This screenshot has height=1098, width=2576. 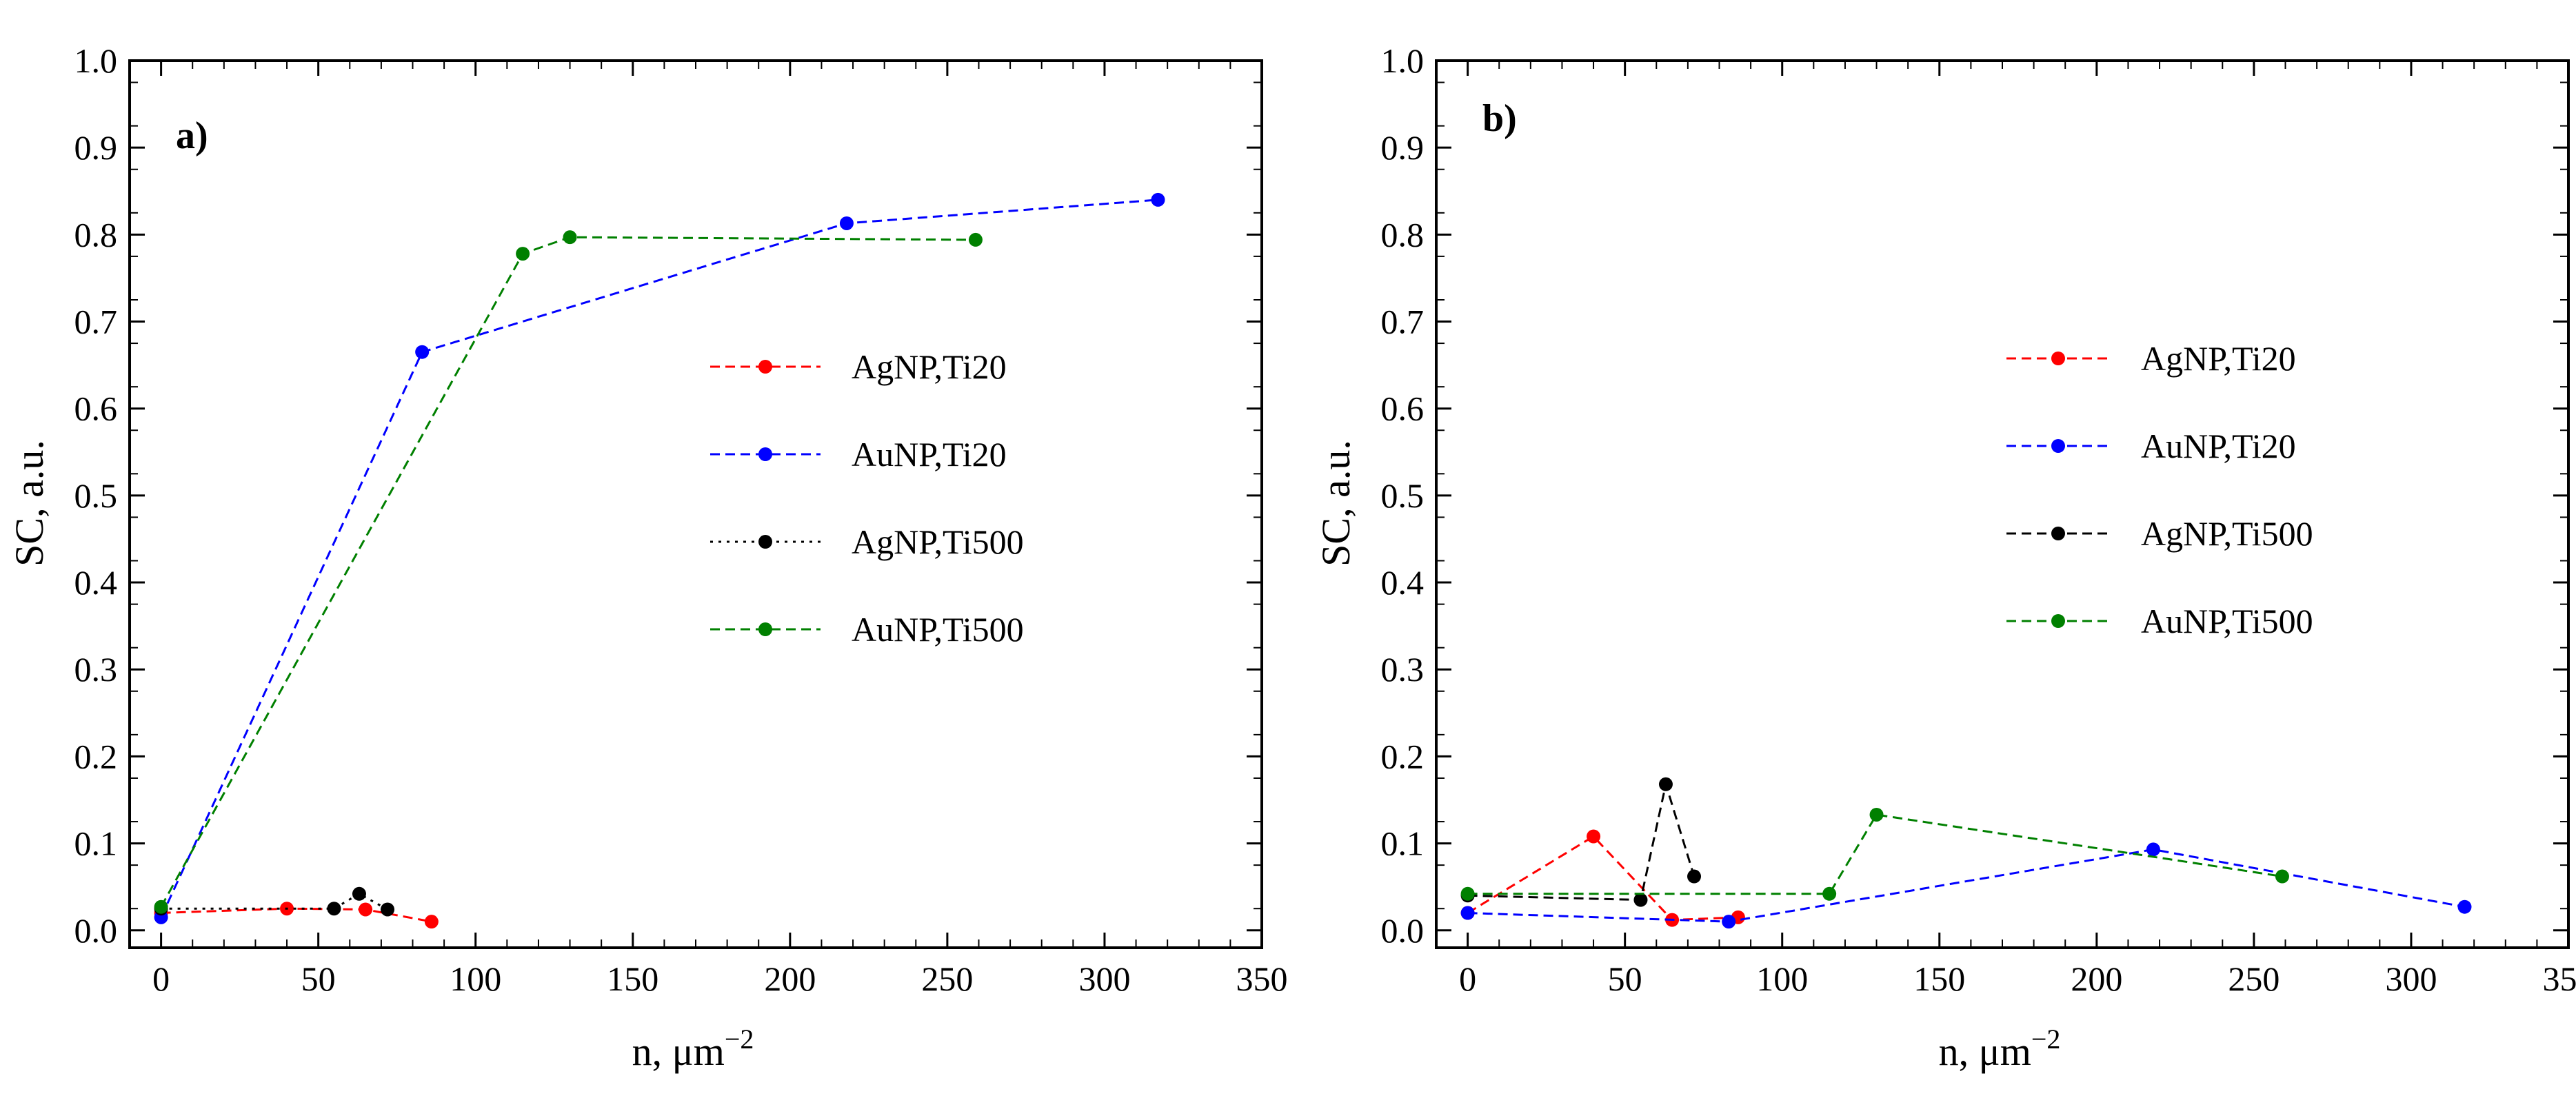 I want to click on panel-label: a), so click(x=192, y=135).